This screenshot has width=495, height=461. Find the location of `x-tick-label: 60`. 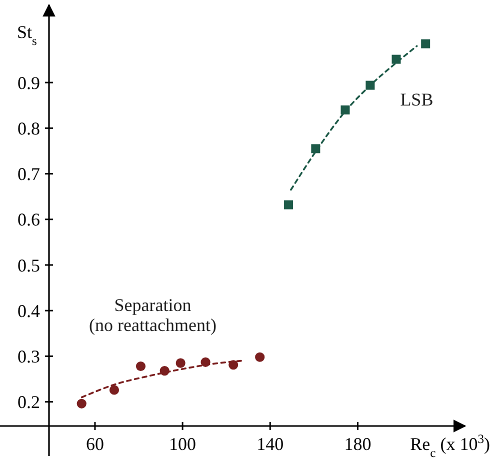

x-tick-label: 60 is located at coordinates (95, 444).